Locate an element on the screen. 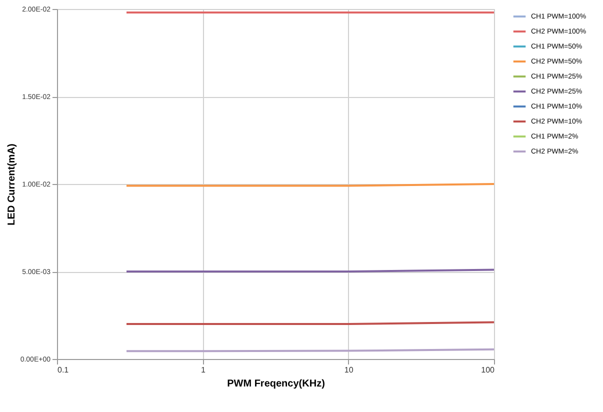 The height and width of the screenshot is (412, 603). x-axis-title: PWM Freqency(KHz) is located at coordinates (276, 384).